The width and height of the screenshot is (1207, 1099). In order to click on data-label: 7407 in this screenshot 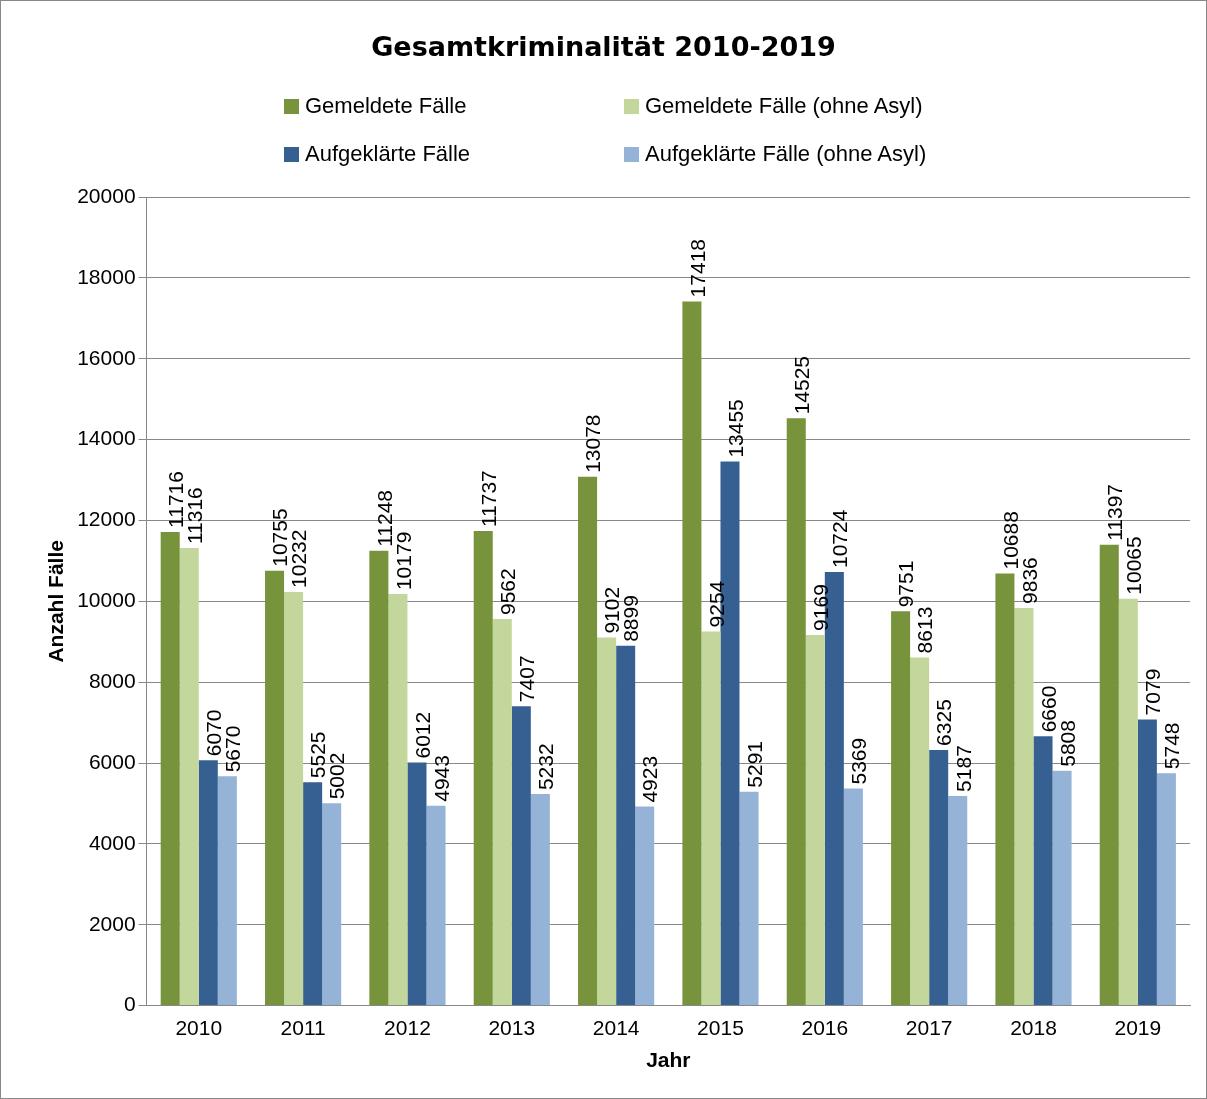, I will do `click(527, 679)`.